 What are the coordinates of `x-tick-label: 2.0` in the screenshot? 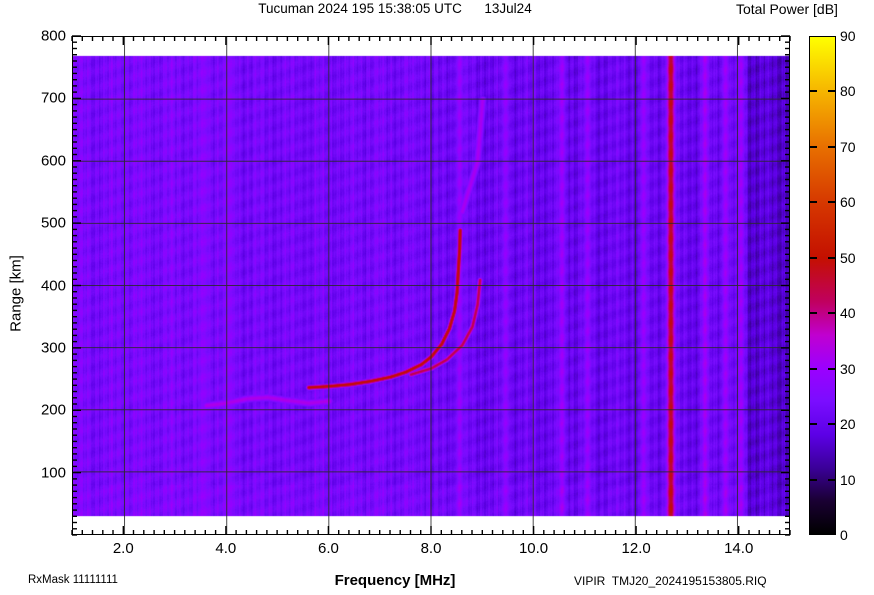 It's located at (123, 548).